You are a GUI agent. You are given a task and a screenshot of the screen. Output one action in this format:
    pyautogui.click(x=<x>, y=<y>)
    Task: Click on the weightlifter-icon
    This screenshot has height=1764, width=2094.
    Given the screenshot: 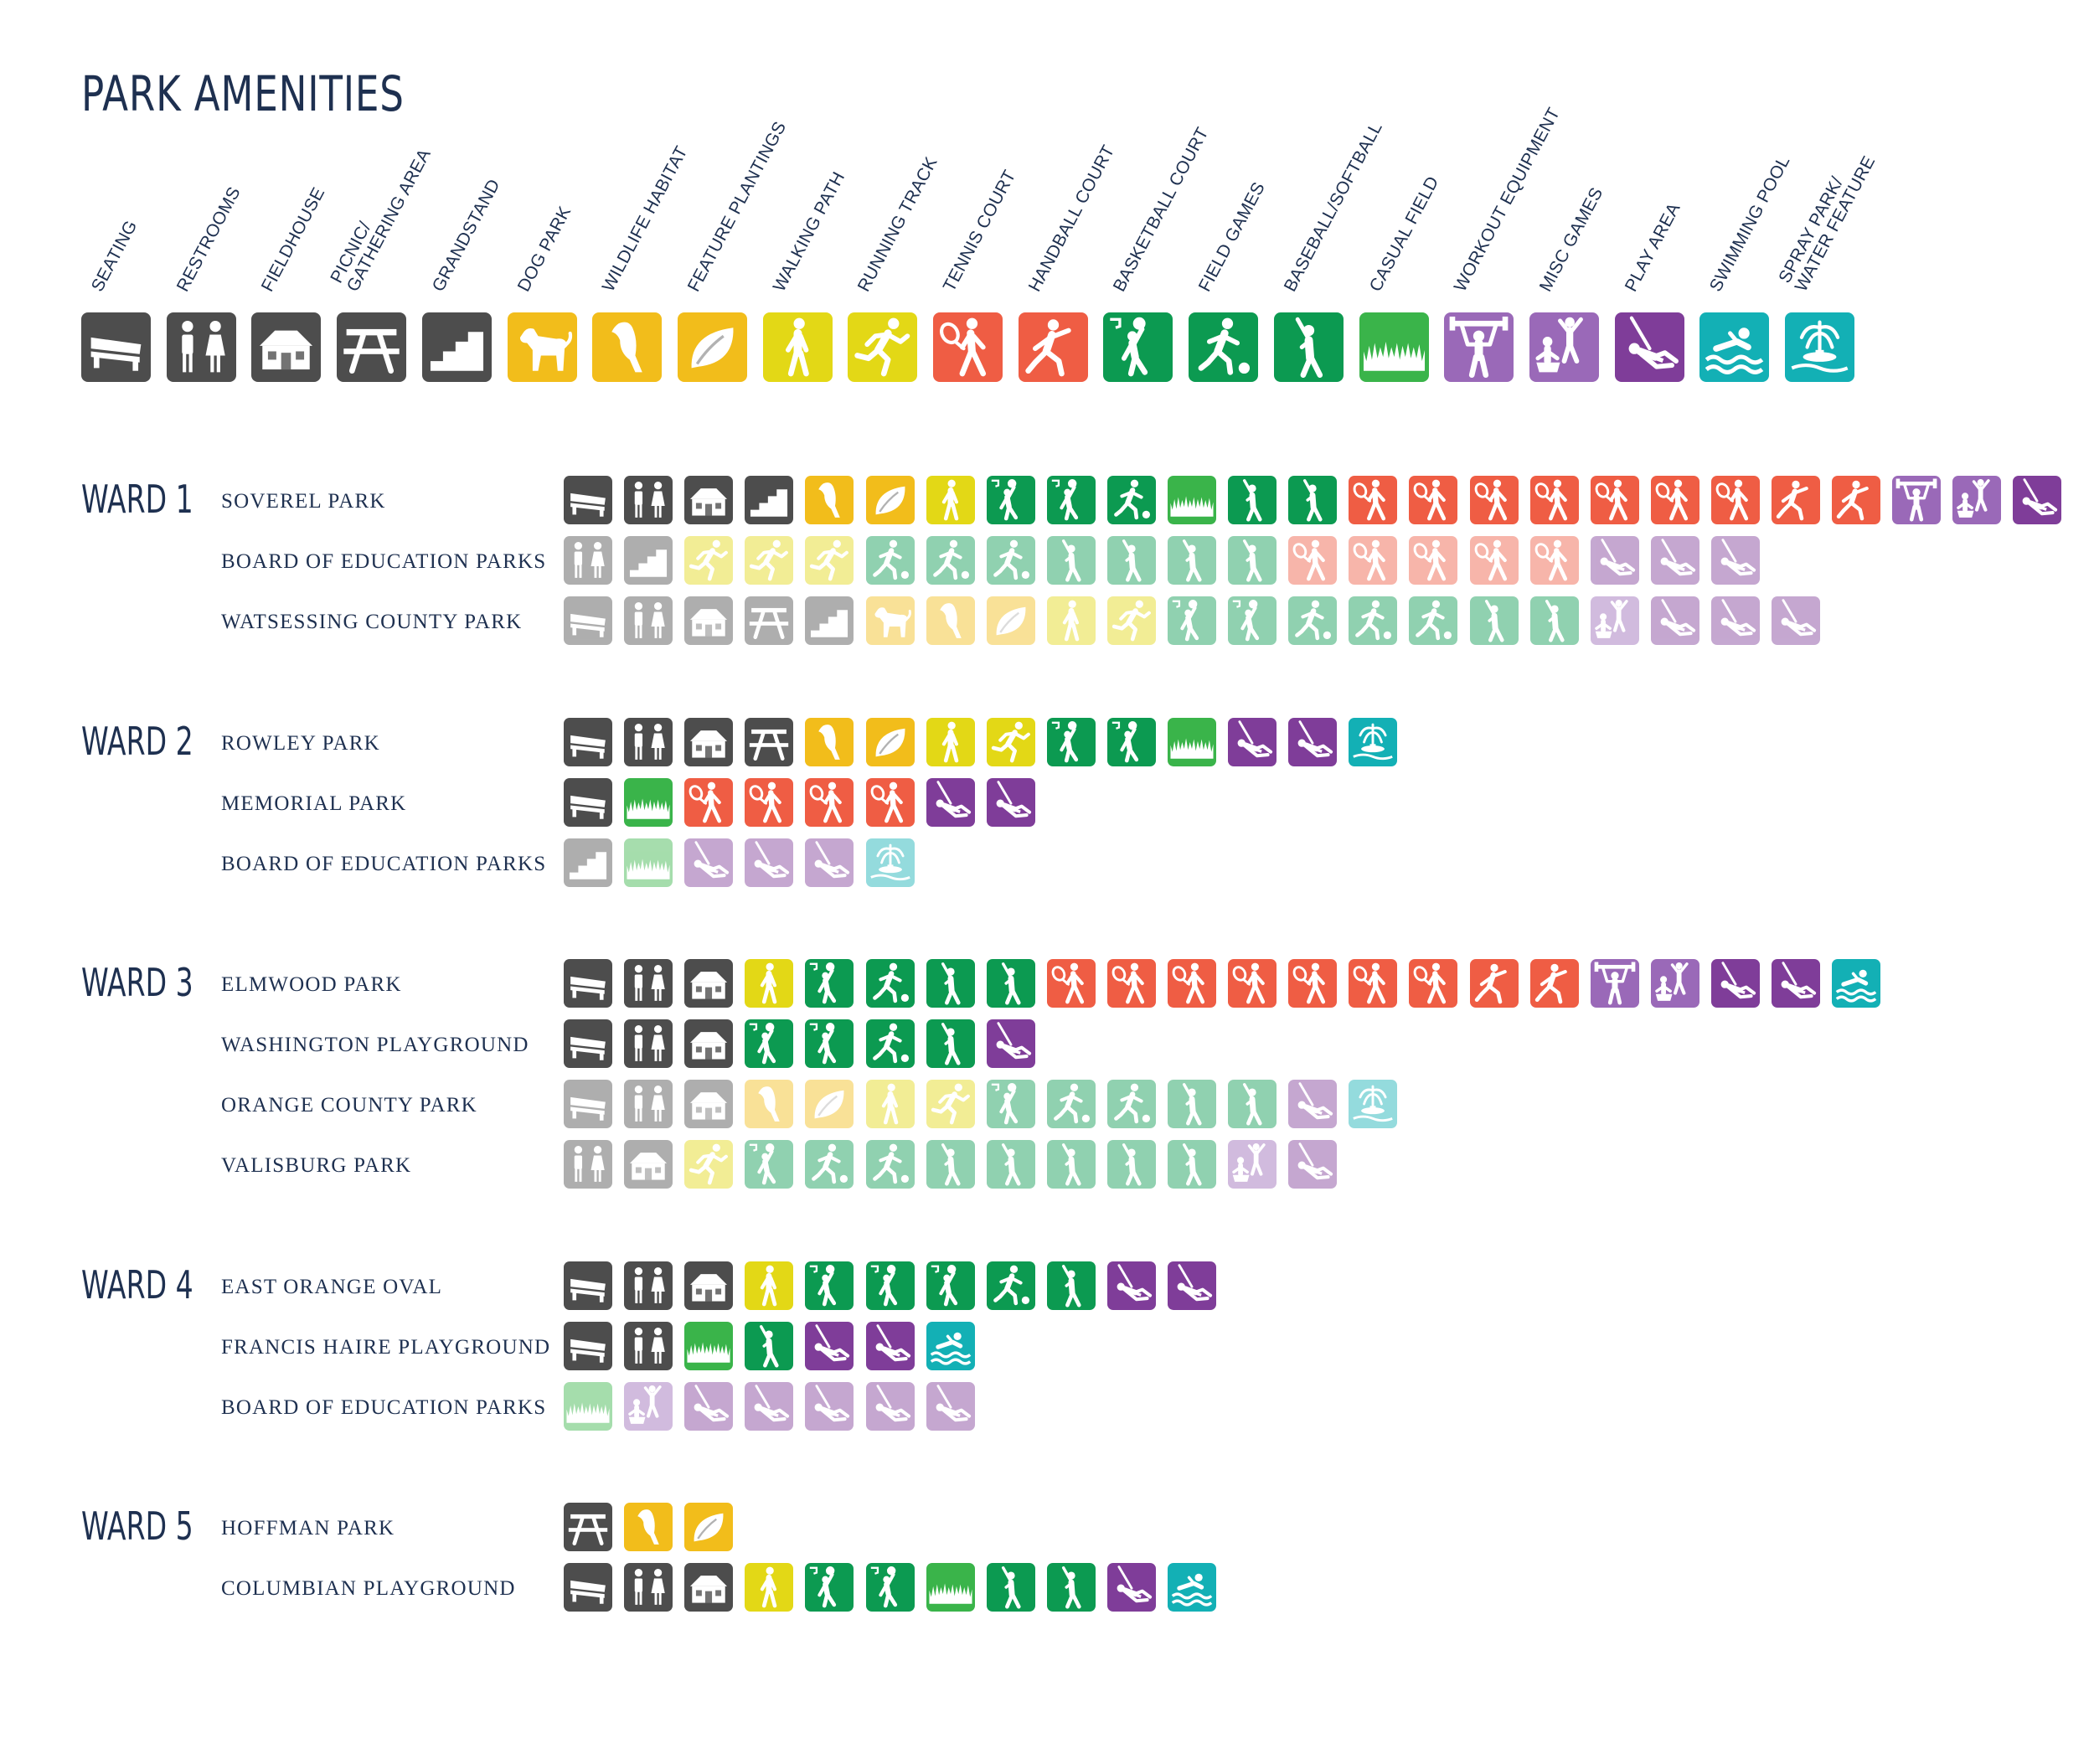 What is the action you would take?
    pyautogui.click(x=1615, y=984)
    